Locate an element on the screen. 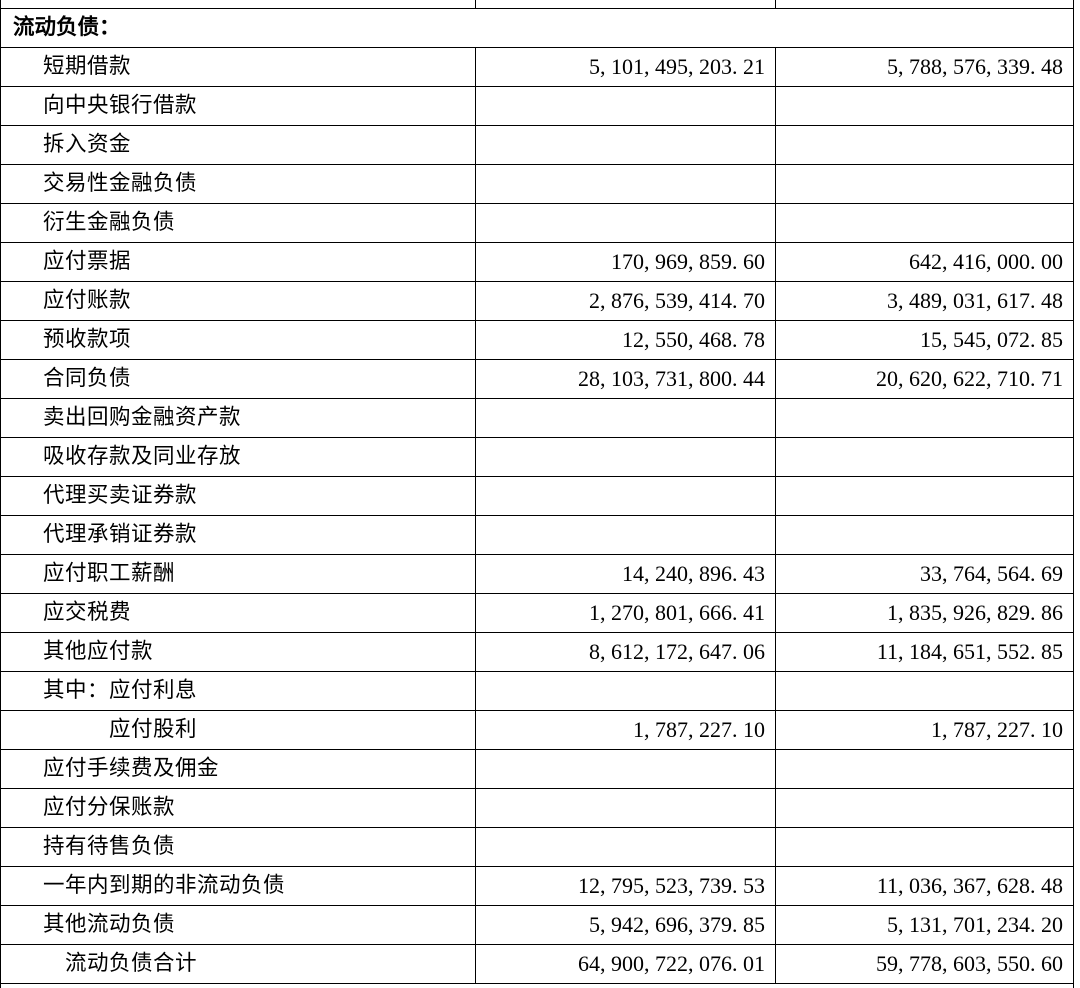 This screenshot has height=988, width=1080. table-row: 其中：应付利息 is located at coordinates (537, 691).